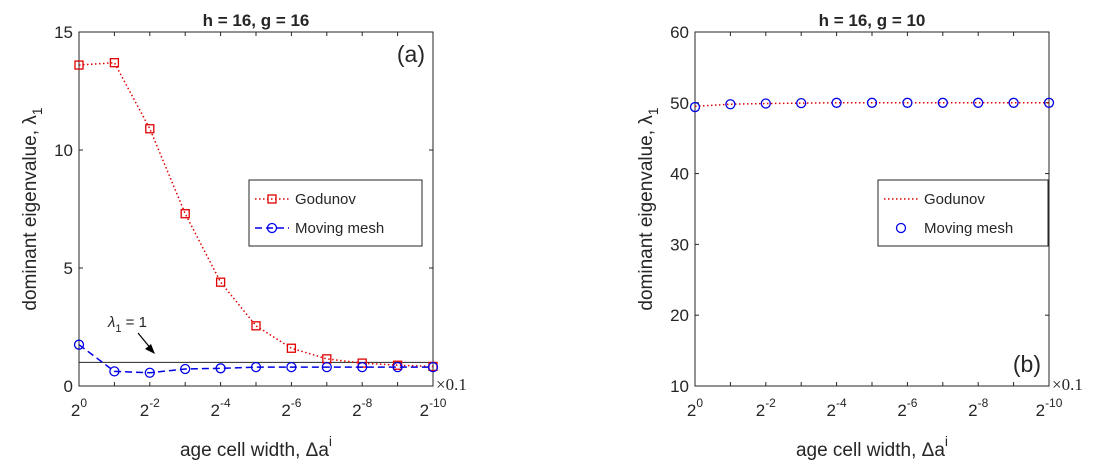  What do you see at coordinates (118, 329) in the screenshot?
I see `ref-label-sub: 1` at bounding box center [118, 329].